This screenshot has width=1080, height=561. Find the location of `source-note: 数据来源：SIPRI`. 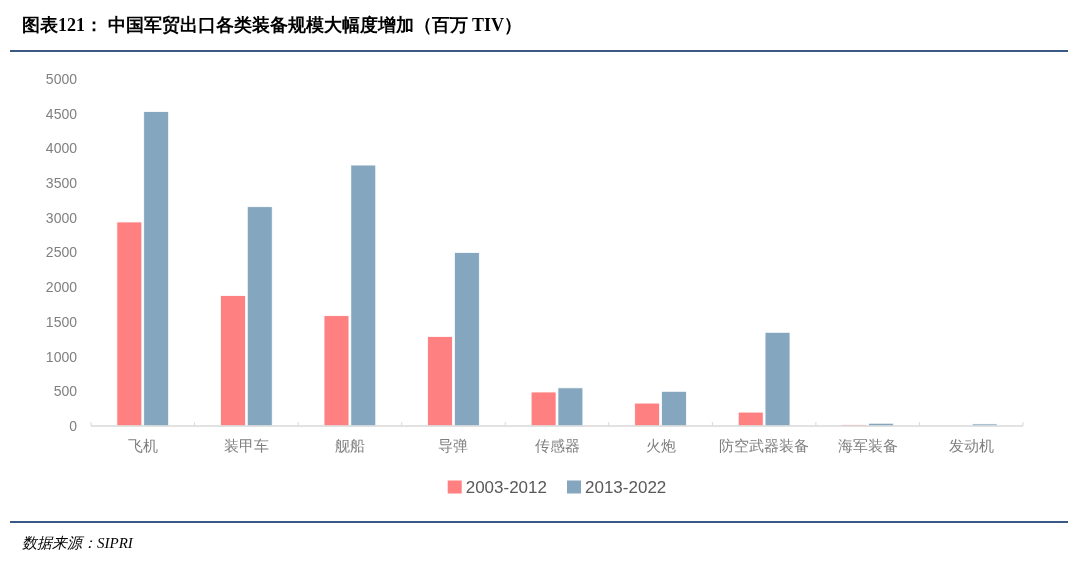

source-note: 数据来源：SIPRI is located at coordinates (78, 543).